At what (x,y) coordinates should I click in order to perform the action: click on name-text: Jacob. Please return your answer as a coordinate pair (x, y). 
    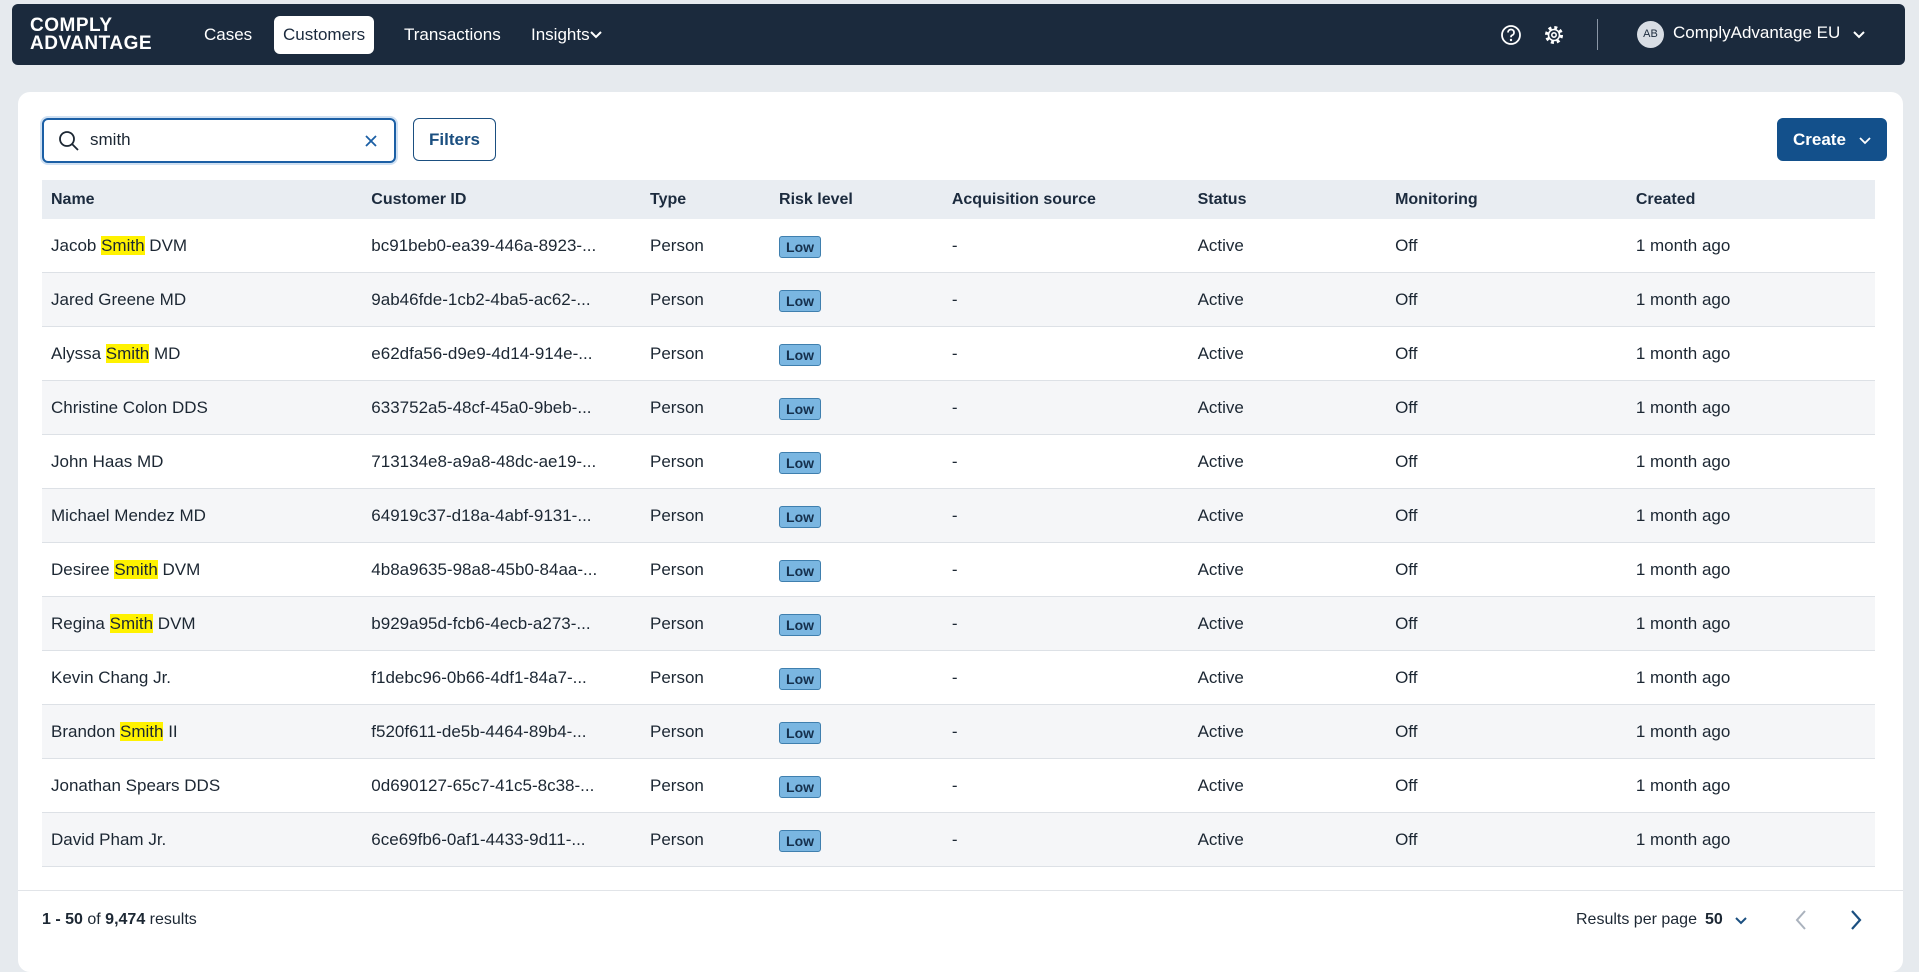
    Looking at the image, I should click on (76, 245).